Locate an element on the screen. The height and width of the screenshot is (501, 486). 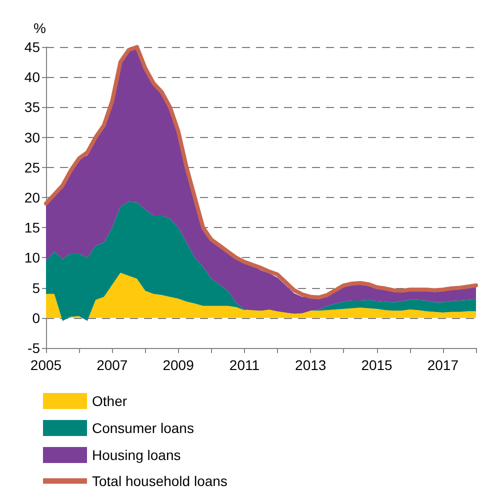
x-tick-label: 2013 is located at coordinates (310, 365).